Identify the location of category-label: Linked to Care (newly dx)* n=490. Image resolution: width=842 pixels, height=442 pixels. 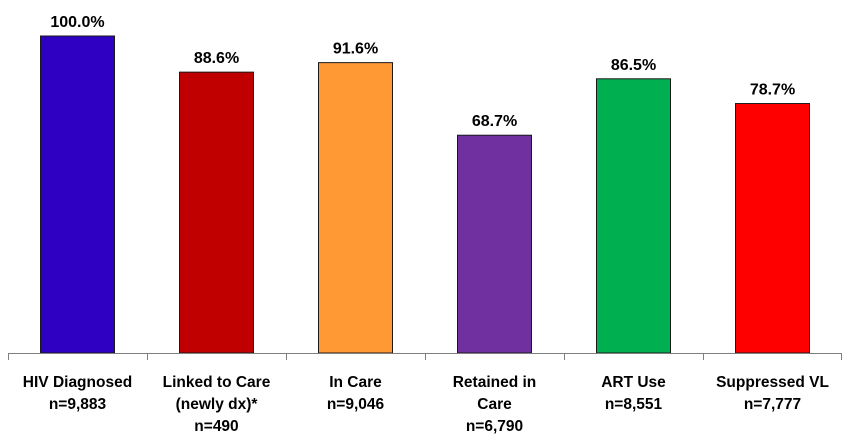
(217, 404).